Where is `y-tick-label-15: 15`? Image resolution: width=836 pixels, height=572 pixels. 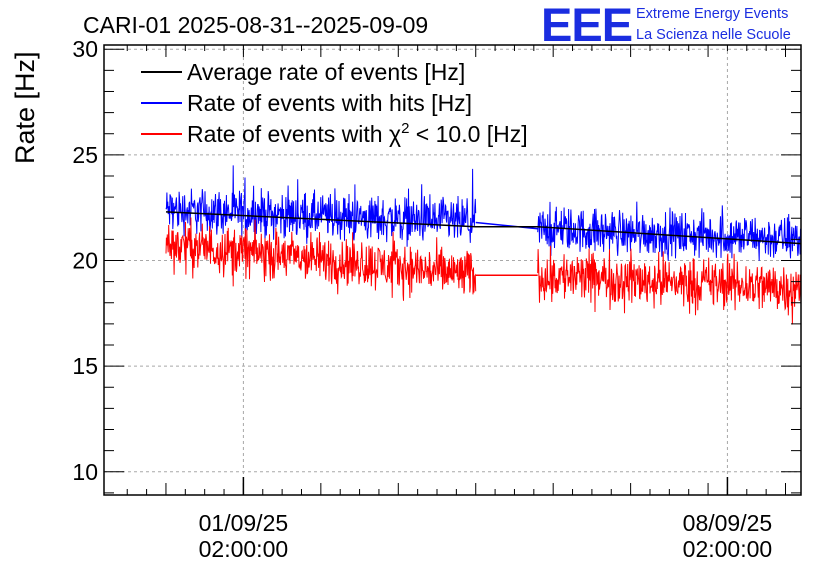
y-tick-label-15: 15 is located at coordinates (85, 366).